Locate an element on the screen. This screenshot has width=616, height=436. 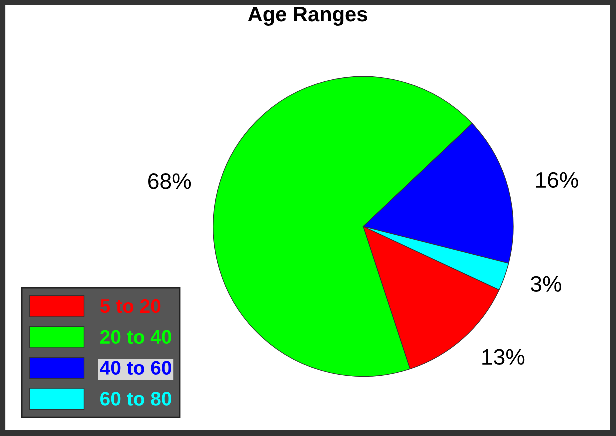
data-label: 68% is located at coordinates (170, 182).